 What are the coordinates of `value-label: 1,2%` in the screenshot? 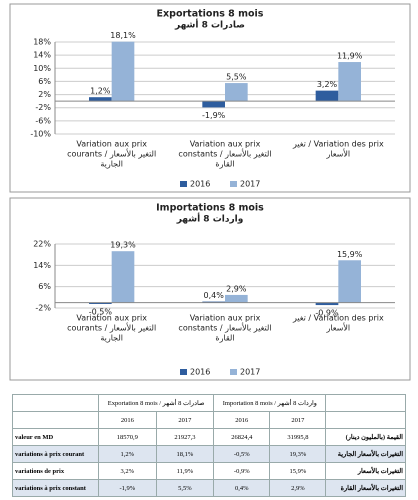 It's located at (100, 91).